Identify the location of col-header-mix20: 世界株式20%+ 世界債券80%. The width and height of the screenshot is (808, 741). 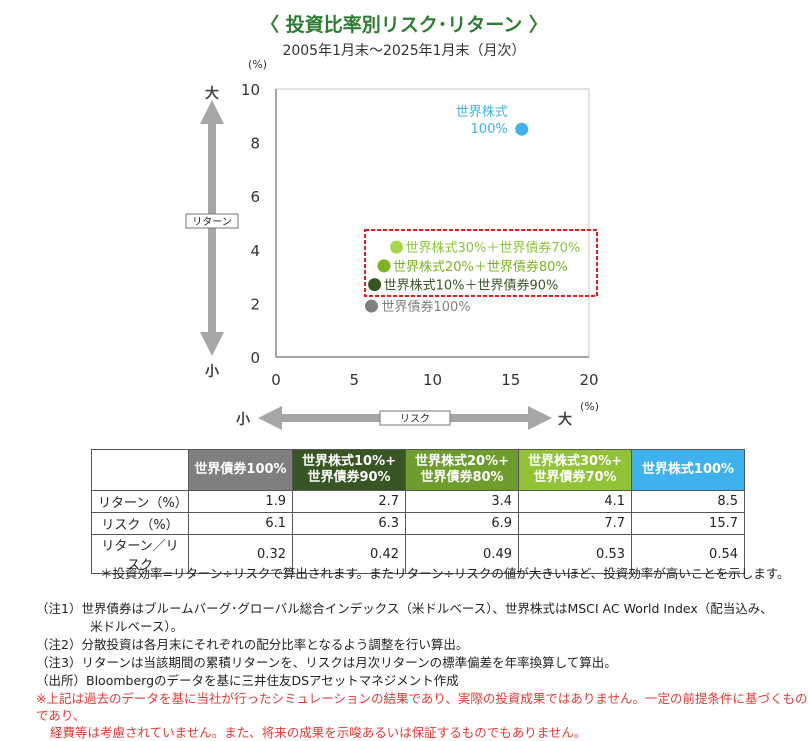
(462, 470).